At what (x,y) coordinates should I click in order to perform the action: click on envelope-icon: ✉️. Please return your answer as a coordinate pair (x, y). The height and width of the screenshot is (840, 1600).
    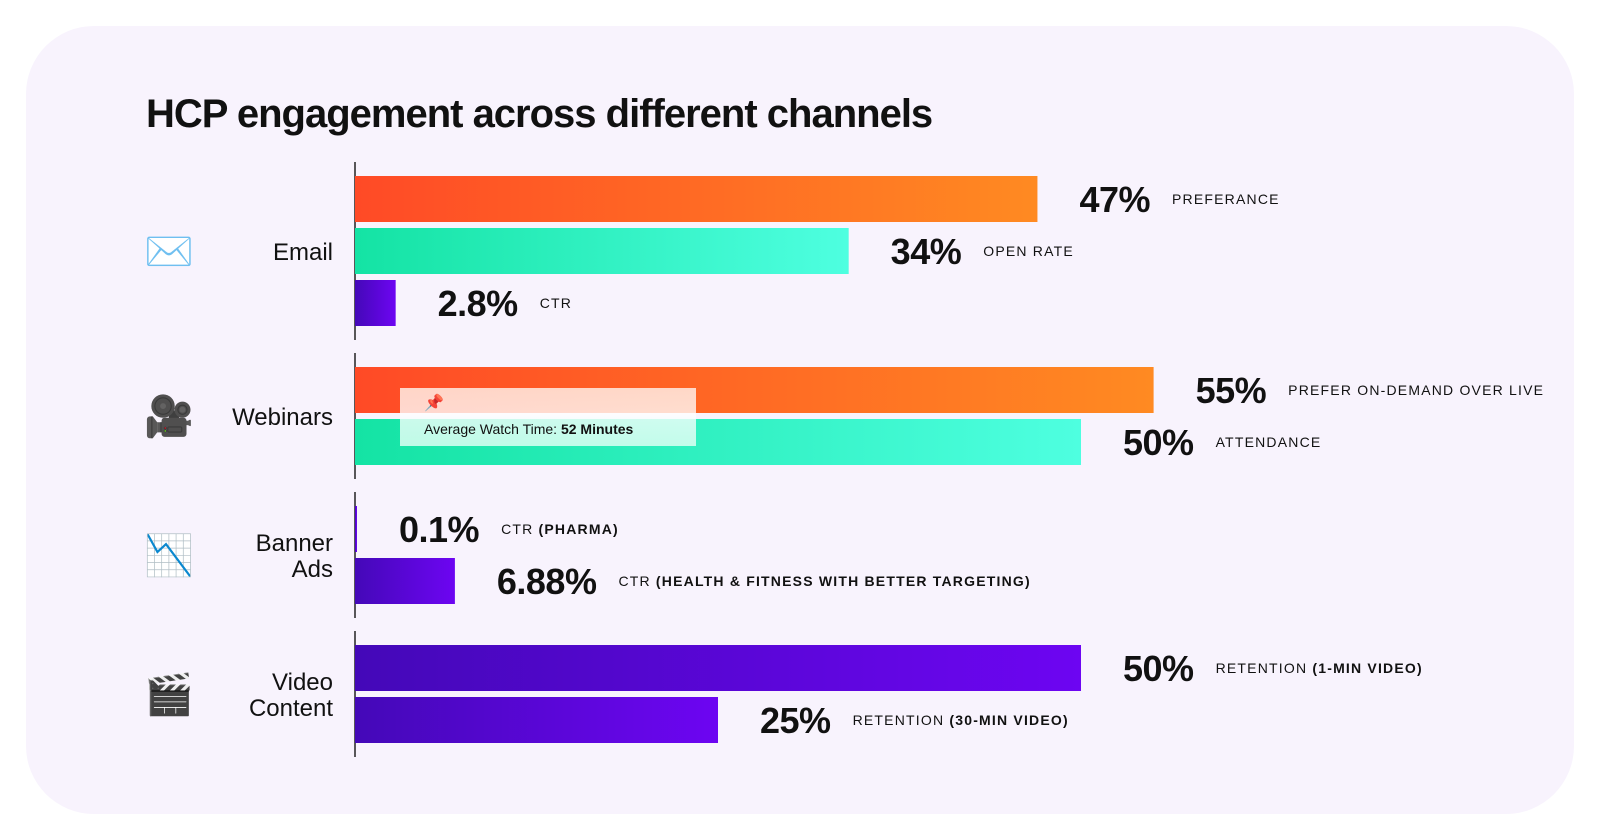
    Looking at the image, I should click on (169, 252).